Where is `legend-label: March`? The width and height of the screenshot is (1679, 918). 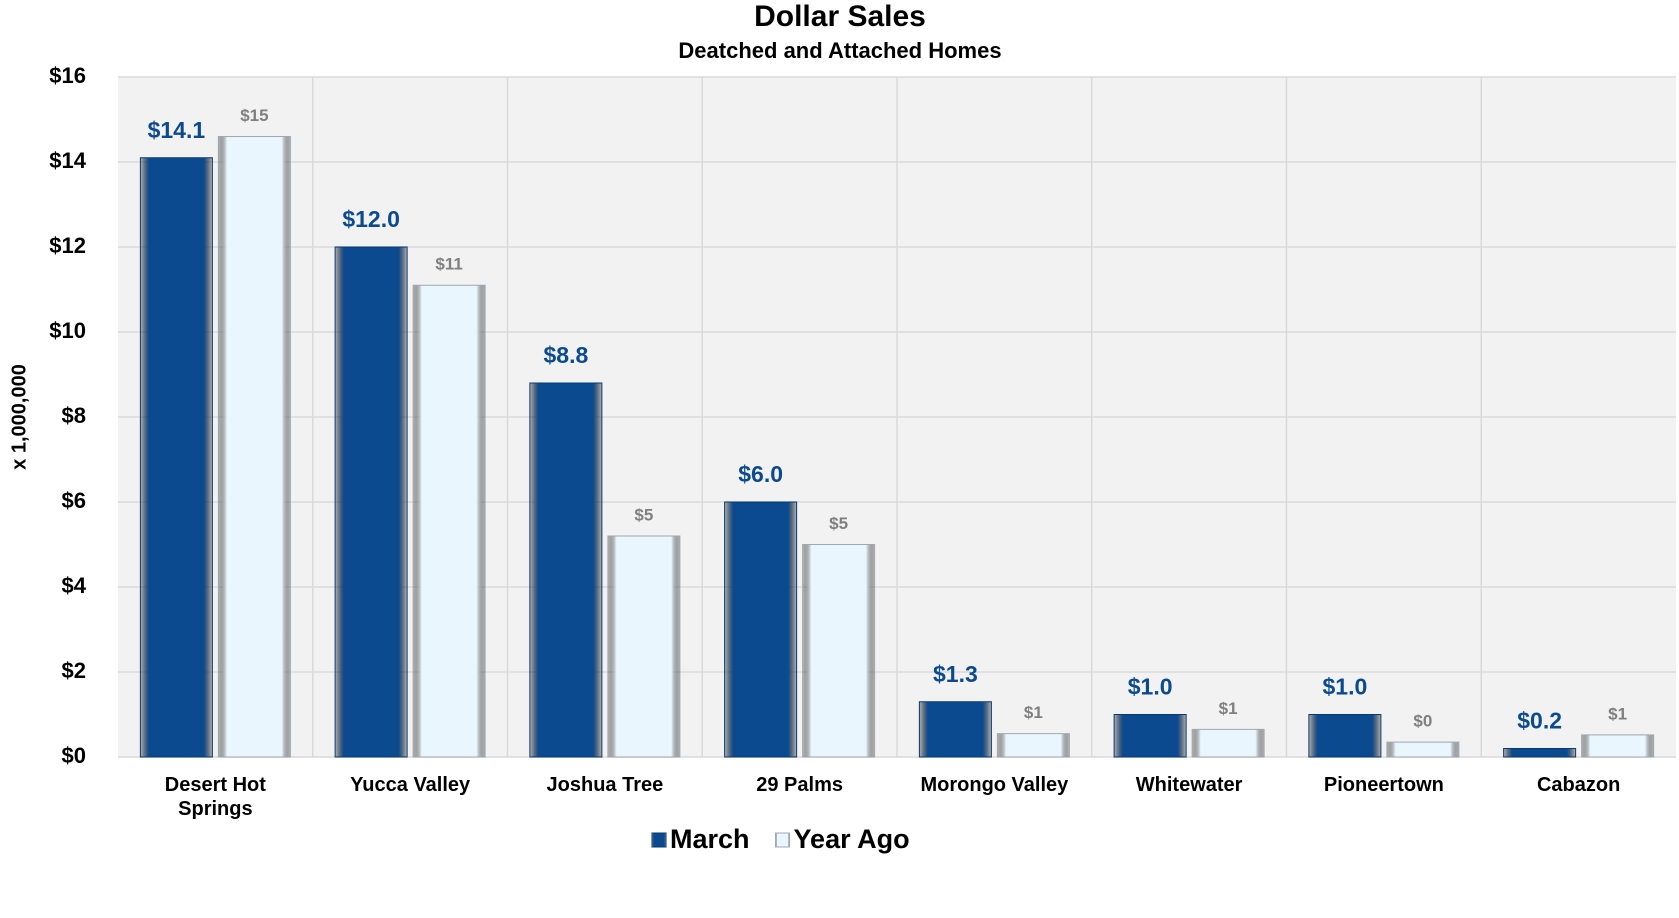 legend-label: March is located at coordinates (710, 839).